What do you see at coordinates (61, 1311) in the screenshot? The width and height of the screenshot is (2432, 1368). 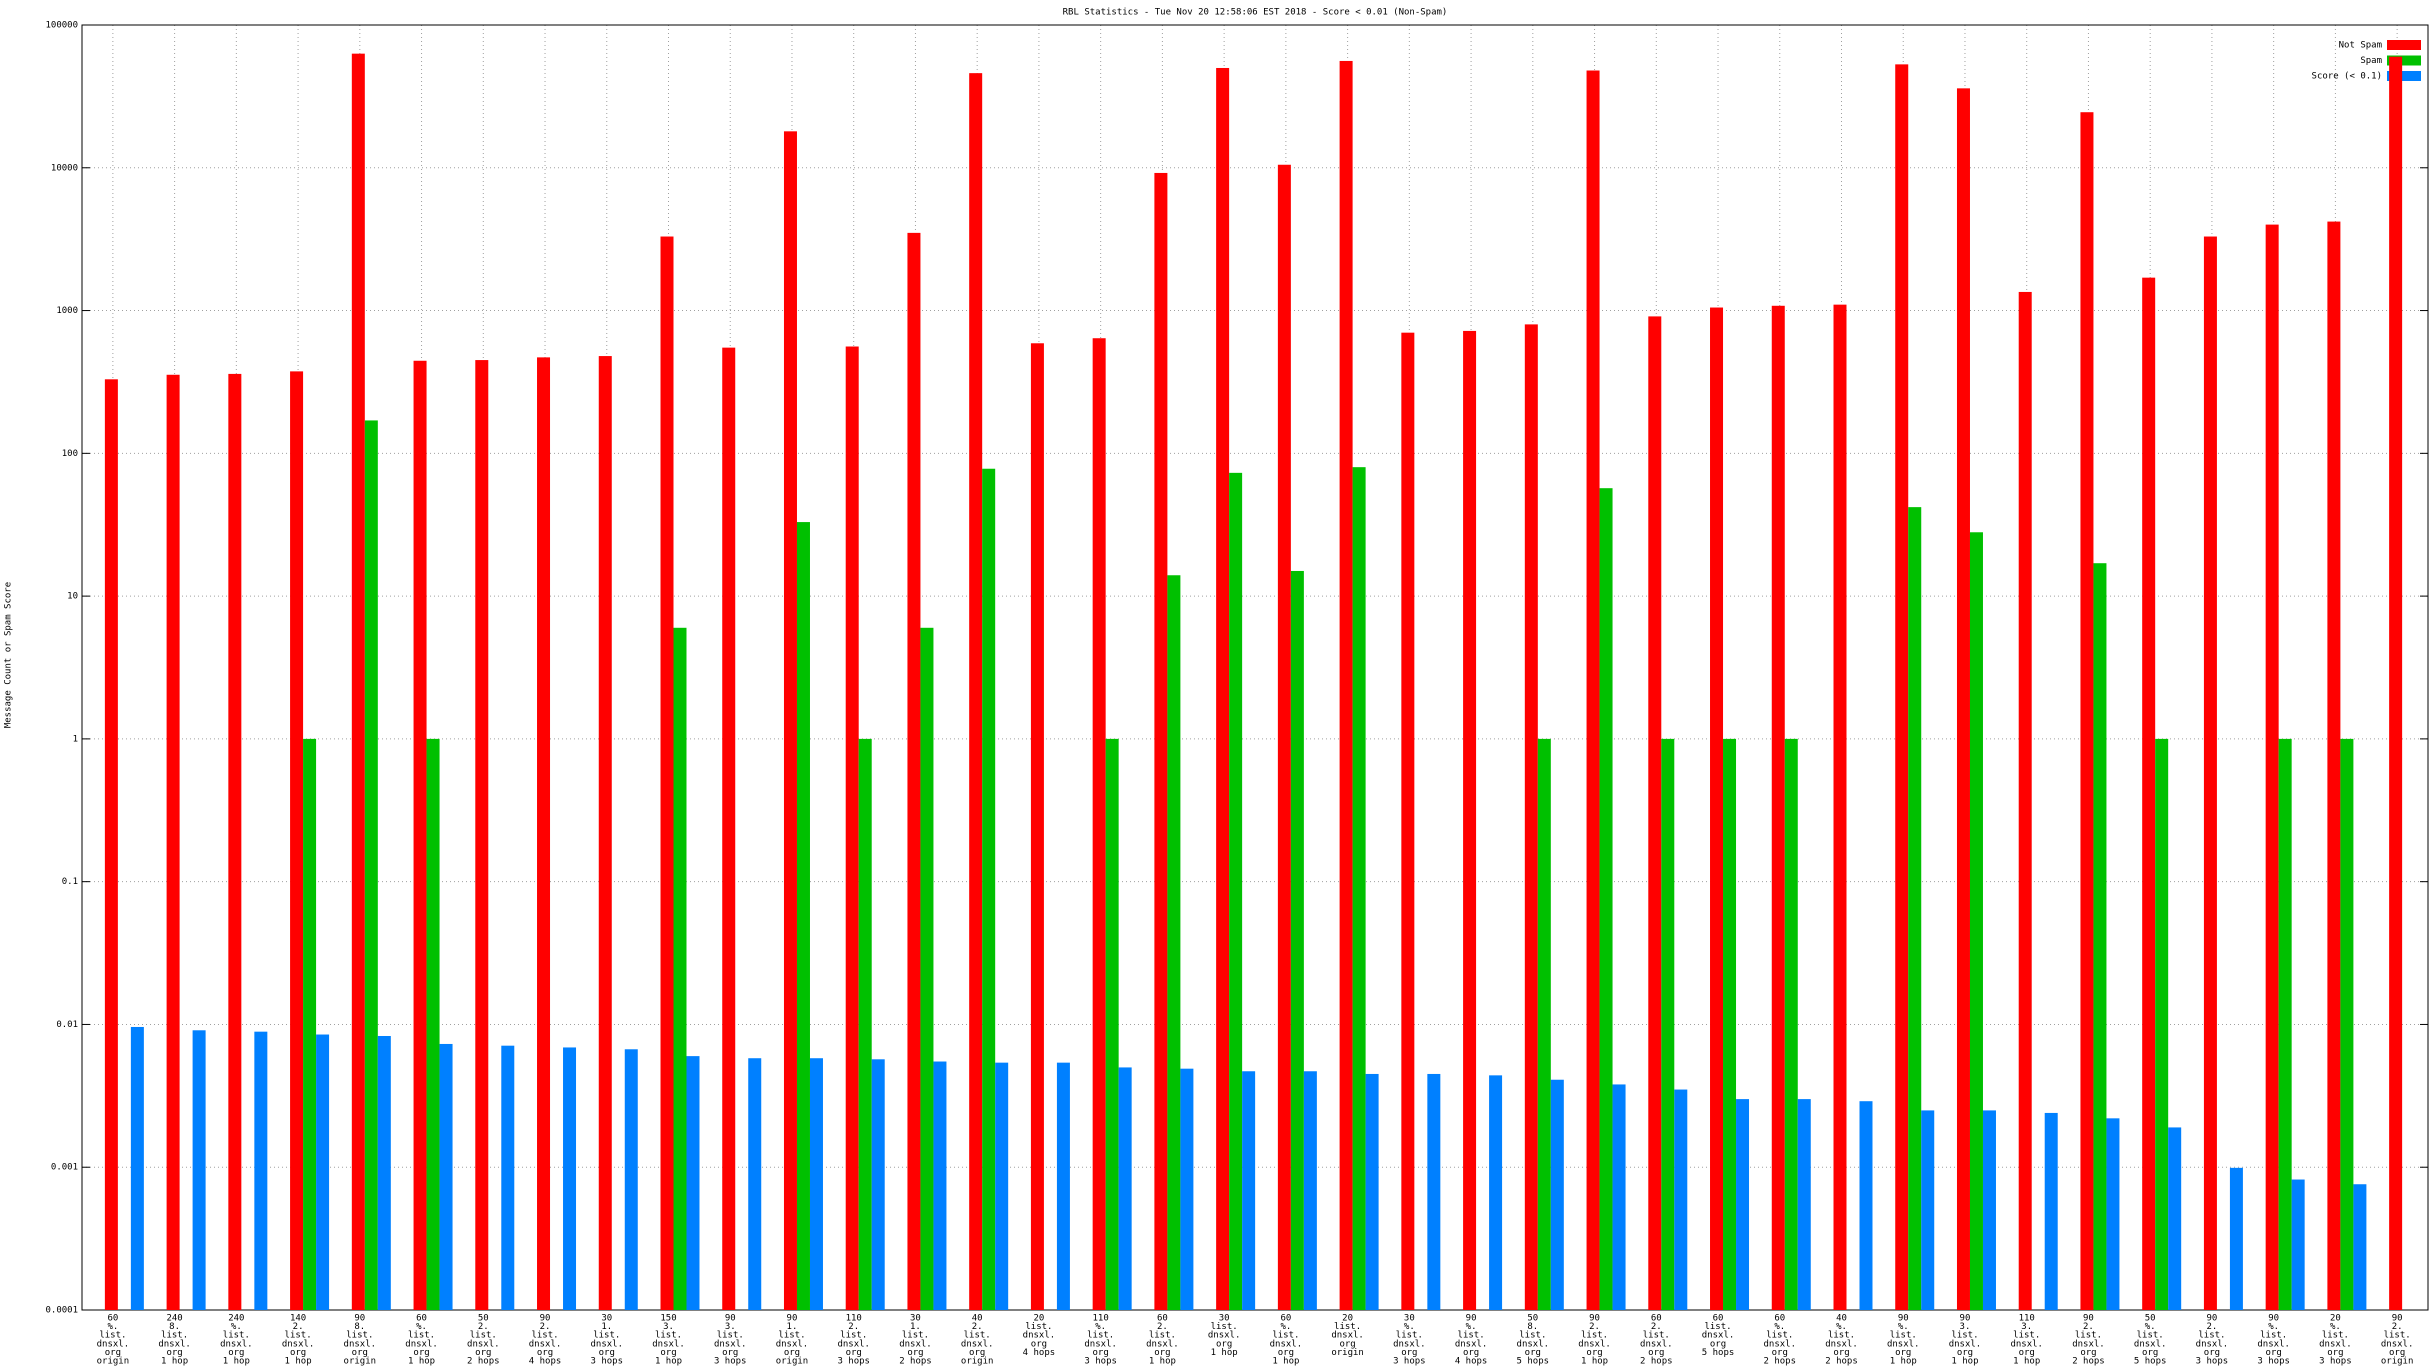 I see `y-tick-label: 0.0001` at bounding box center [61, 1311].